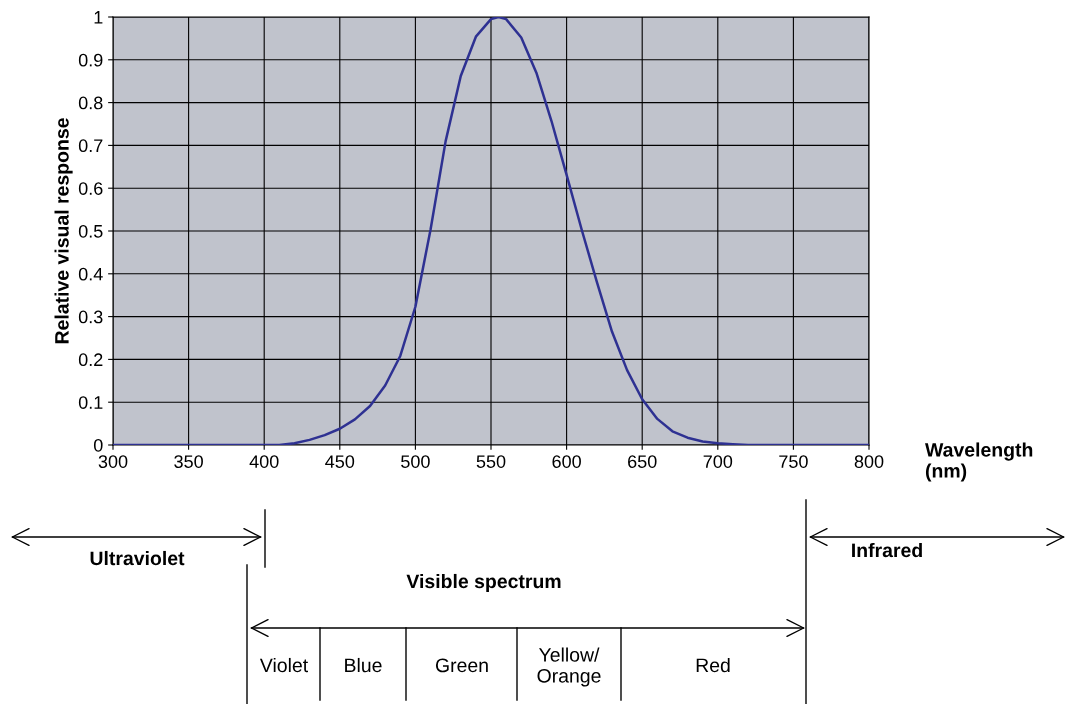  I want to click on x-axis-title: Wavelength (nm), so click(979, 462).